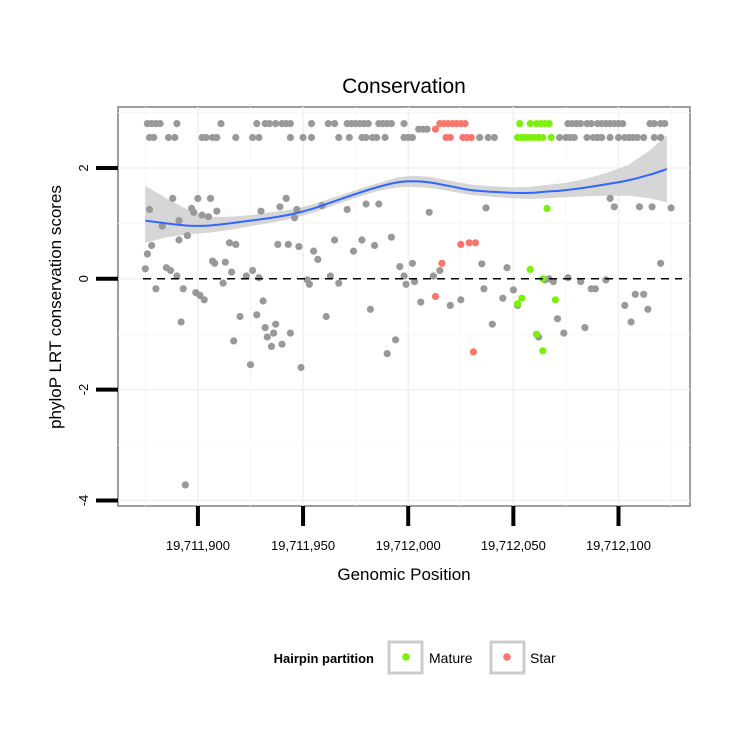 The height and width of the screenshot is (750, 750). Describe the element at coordinates (408, 545) in the screenshot. I see `x-tick-label: 19,712,000` at that location.